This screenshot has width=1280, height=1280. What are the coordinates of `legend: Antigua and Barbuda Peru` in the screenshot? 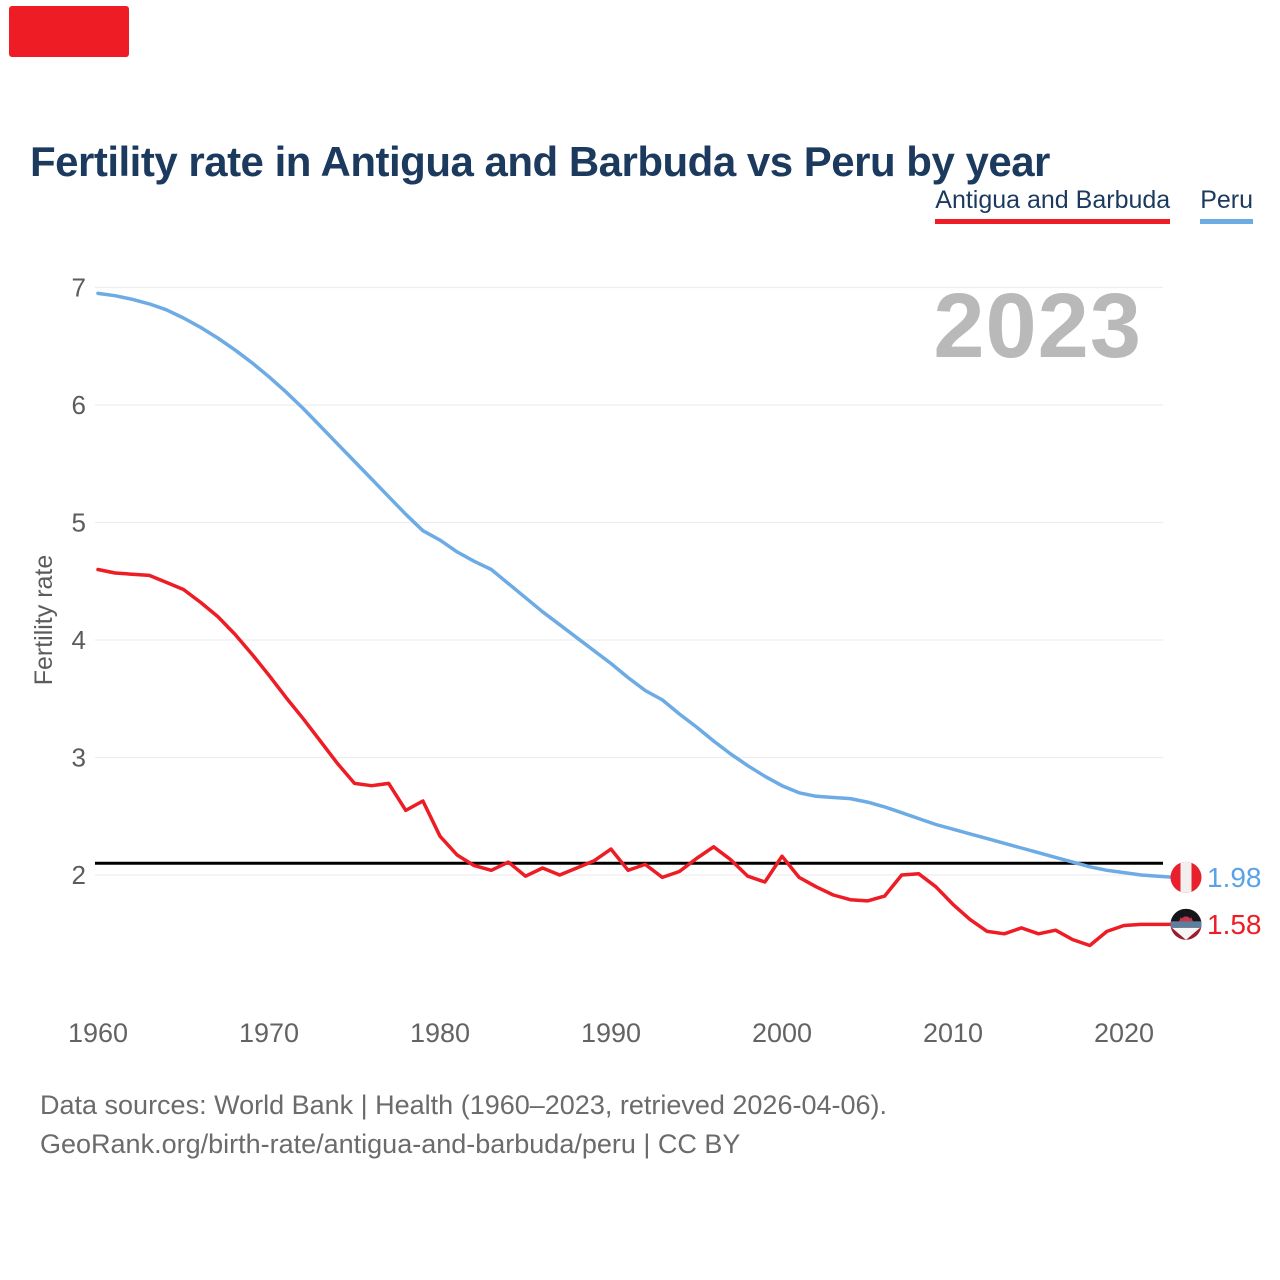 It's located at (1094, 205).